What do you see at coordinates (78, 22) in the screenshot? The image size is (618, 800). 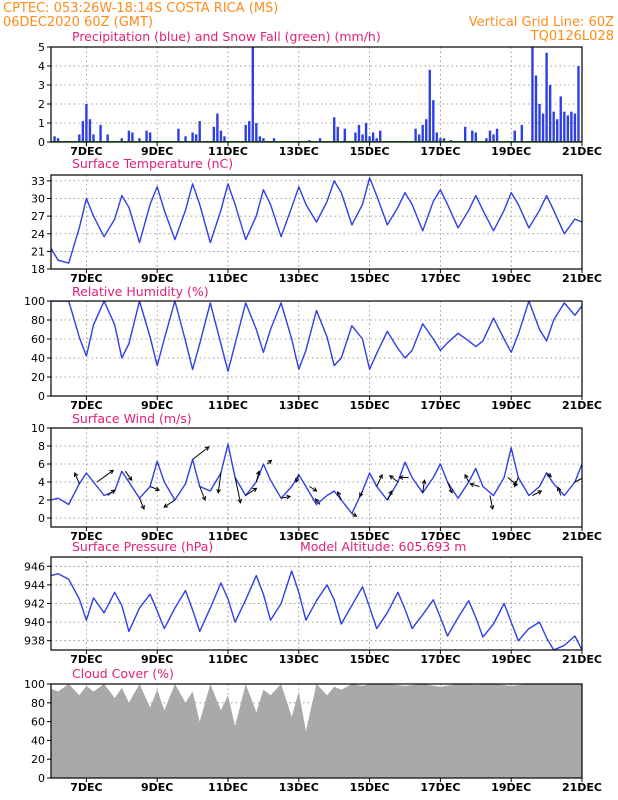 I see `header-run-date: 06DEC2020 60Z (GMT)` at bounding box center [78, 22].